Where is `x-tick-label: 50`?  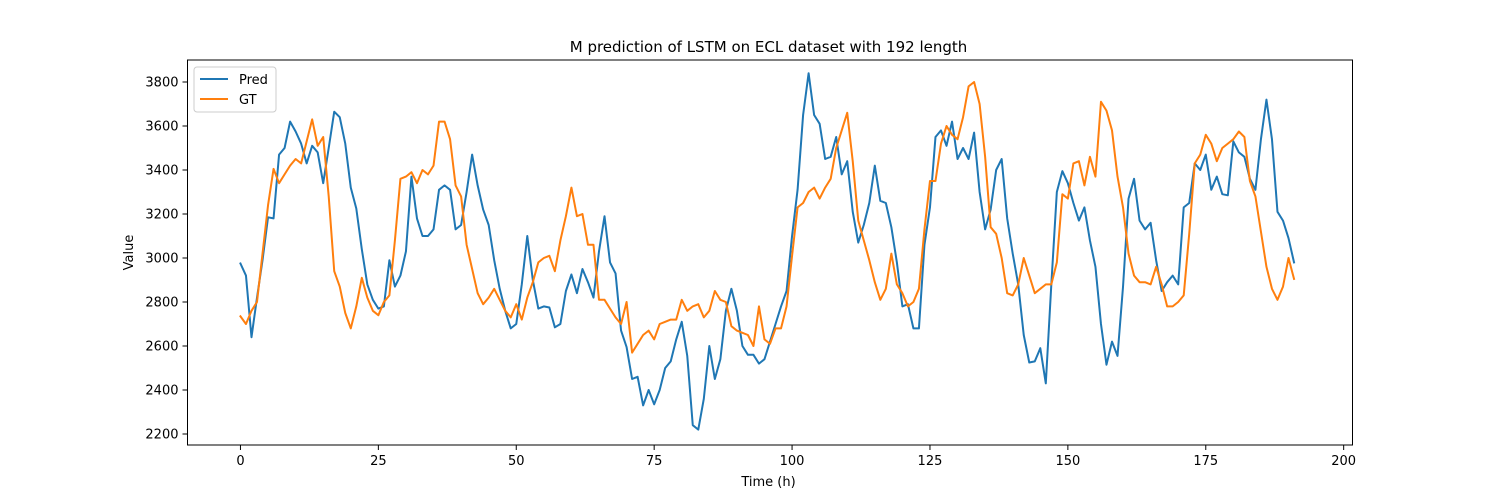
x-tick-label: 50 is located at coordinates (516, 461).